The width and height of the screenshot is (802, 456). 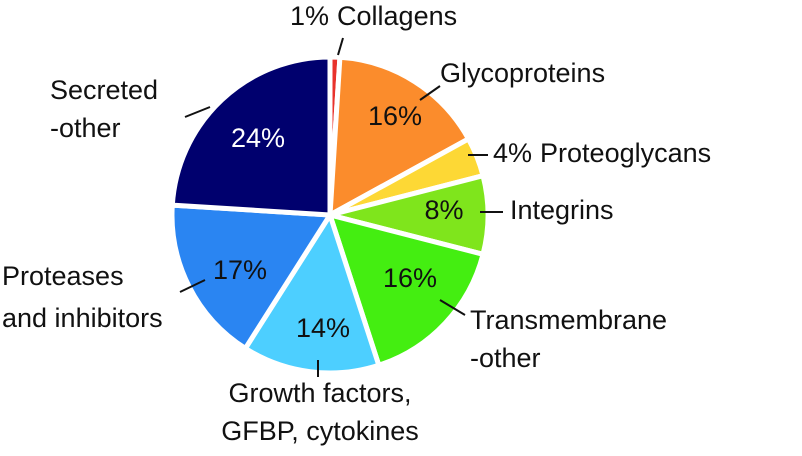 I want to click on category-label: Collagens, so click(x=397, y=16).